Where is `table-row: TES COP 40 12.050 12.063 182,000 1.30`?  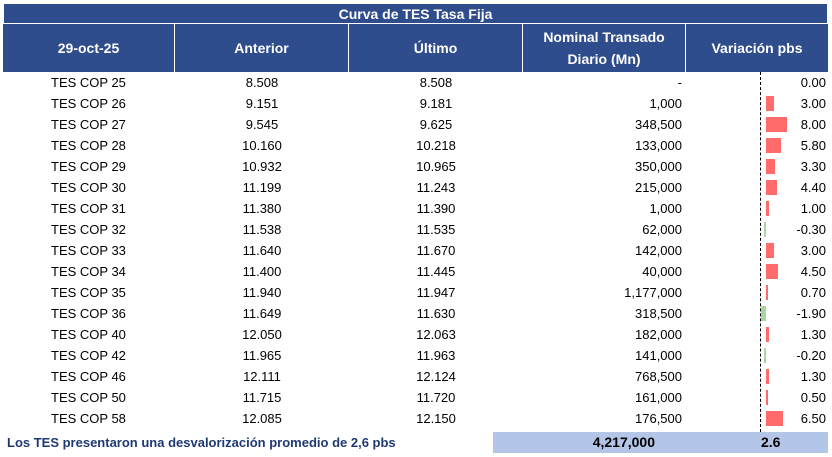
table-row: TES COP 40 12.050 12.063 182,000 1.30 is located at coordinates (415, 334).